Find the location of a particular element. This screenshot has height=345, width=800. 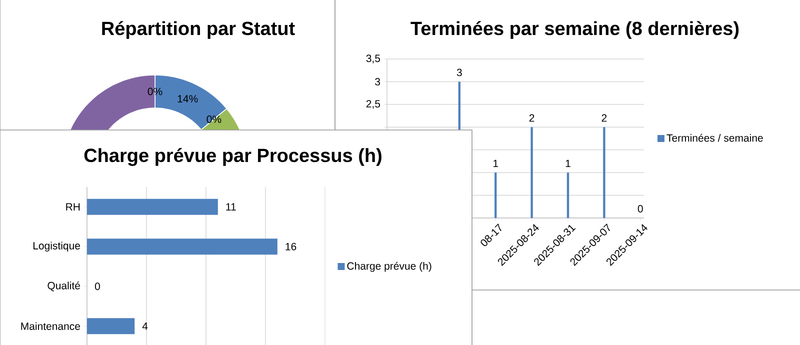

text: 0% is located at coordinates (214, 119).